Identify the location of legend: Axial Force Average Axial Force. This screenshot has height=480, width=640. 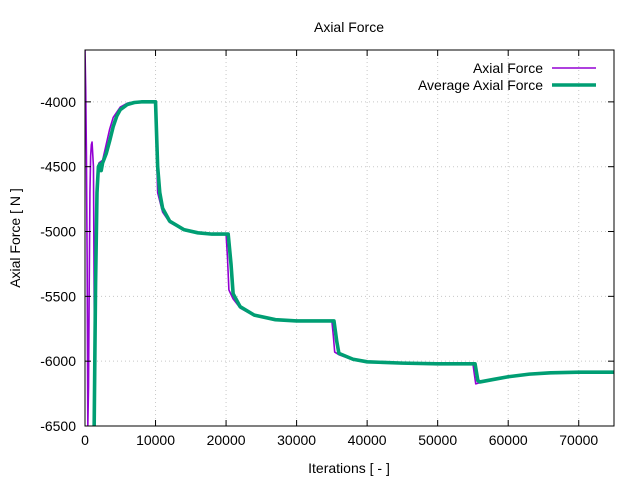
(507, 76).